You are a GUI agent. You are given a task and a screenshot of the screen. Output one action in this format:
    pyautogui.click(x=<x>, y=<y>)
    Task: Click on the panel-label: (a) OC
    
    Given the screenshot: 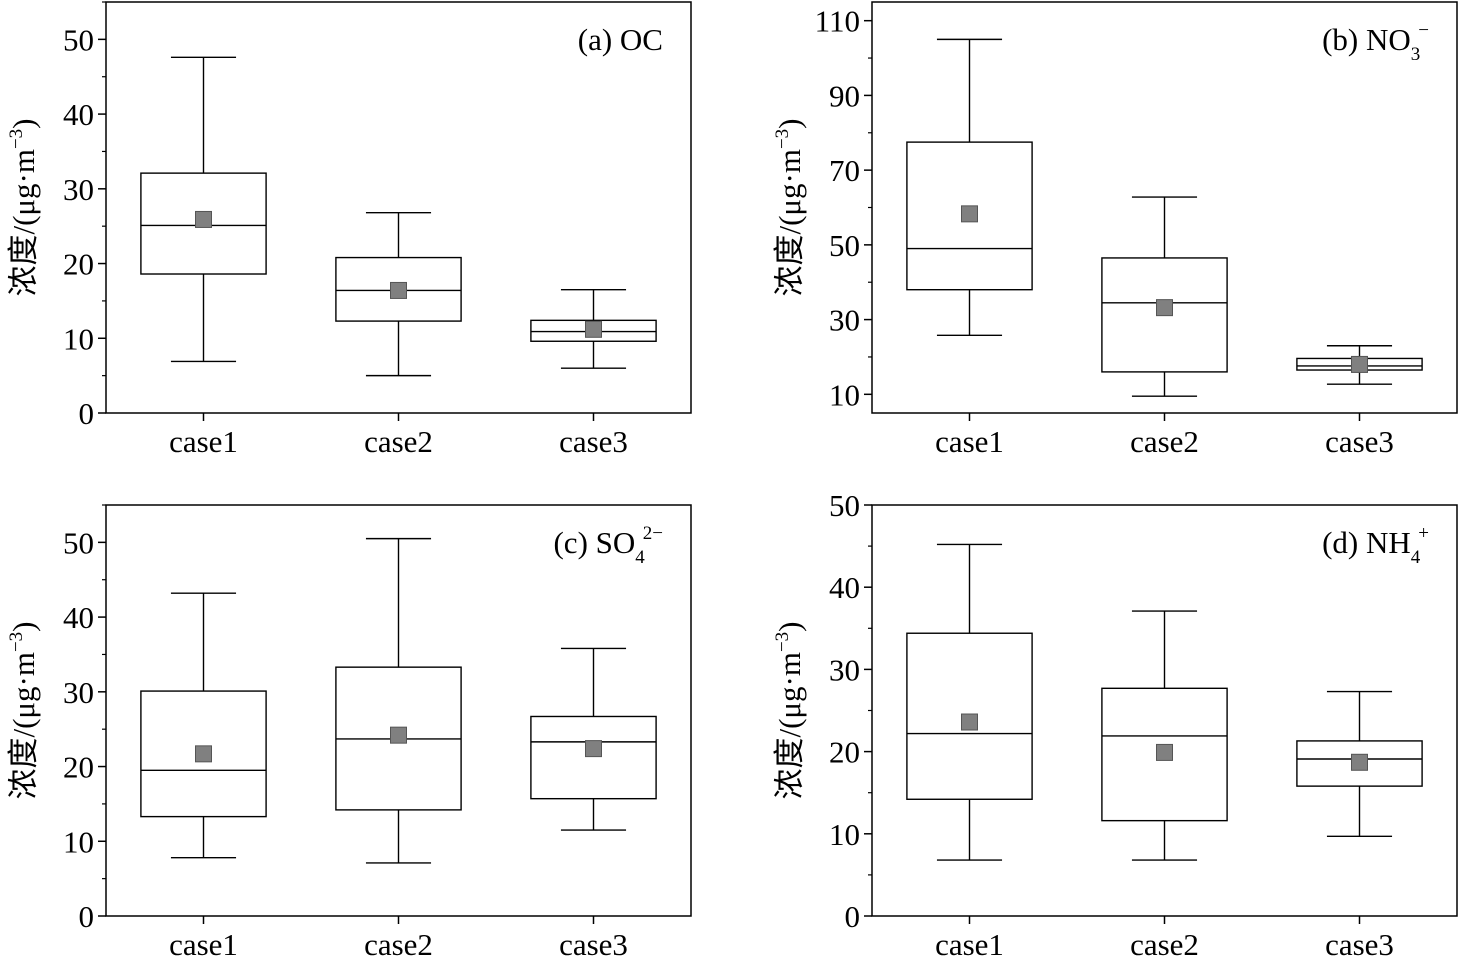 What is the action you would take?
    pyautogui.click(x=620, y=39)
    